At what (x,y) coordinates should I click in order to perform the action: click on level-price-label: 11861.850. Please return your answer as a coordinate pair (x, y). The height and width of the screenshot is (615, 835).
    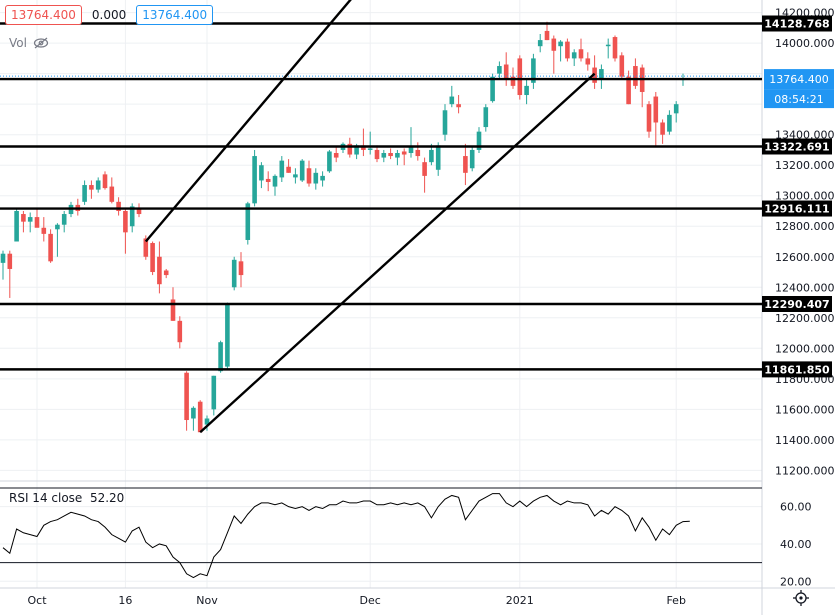
    Looking at the image, I should click on (797, 369).